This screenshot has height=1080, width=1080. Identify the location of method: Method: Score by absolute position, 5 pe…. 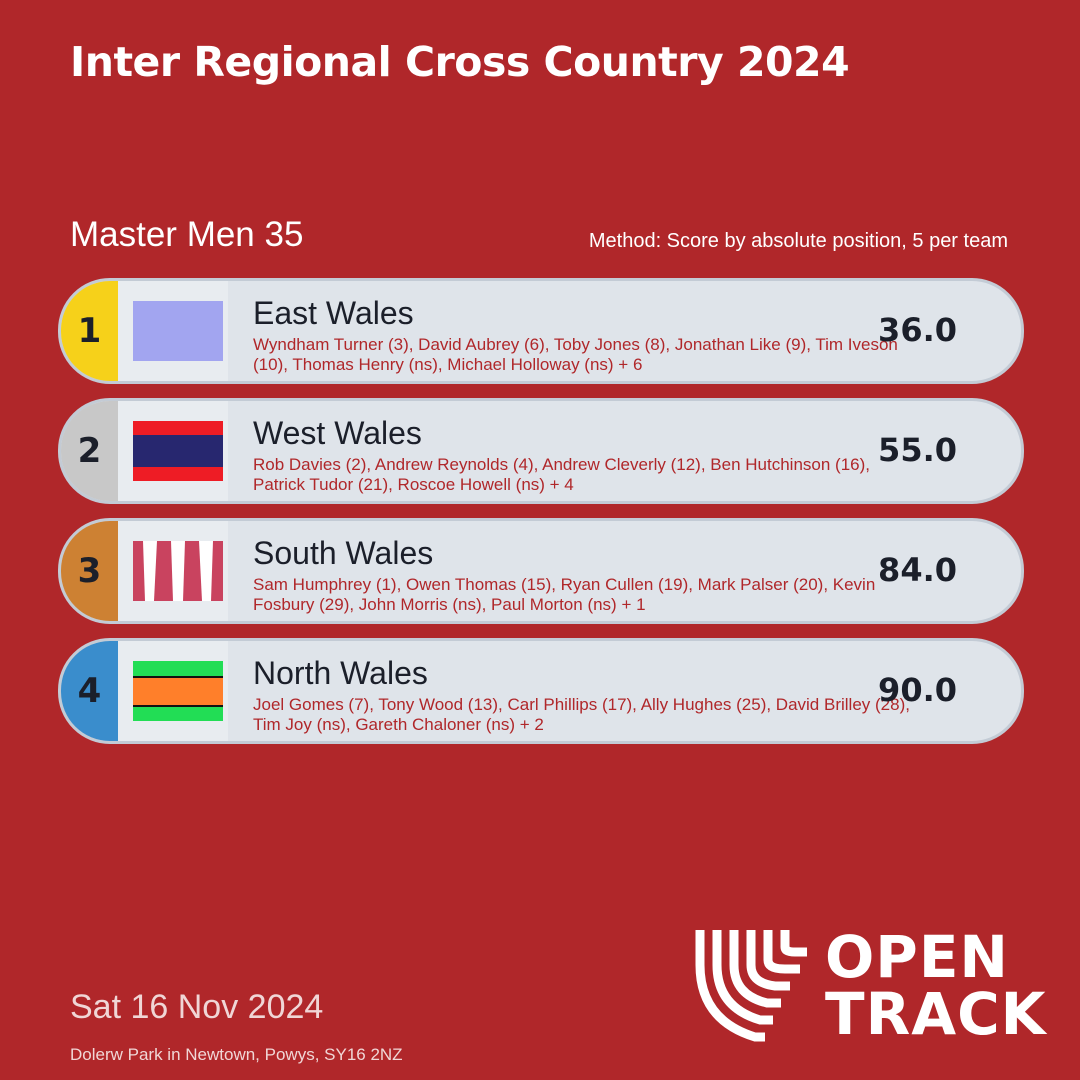
(798, 241).